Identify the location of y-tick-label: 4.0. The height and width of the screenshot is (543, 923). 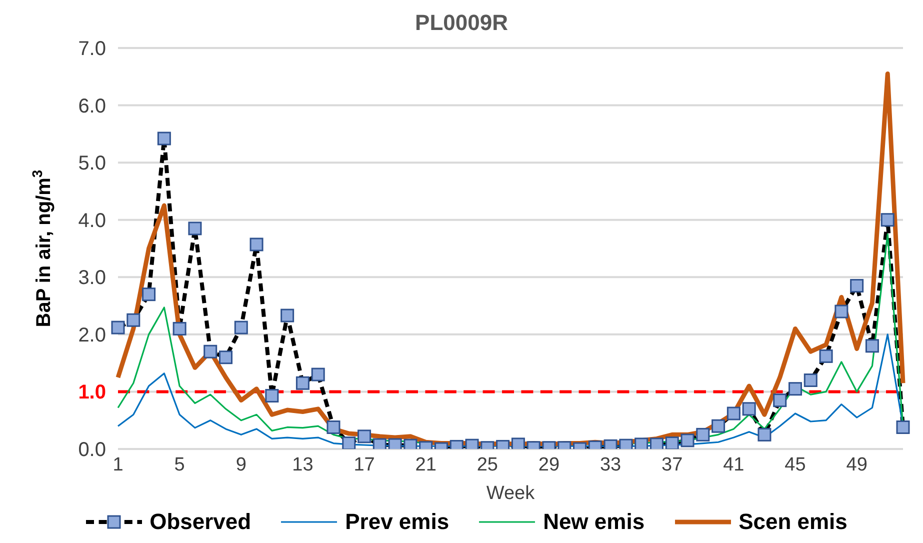
(92, 221).